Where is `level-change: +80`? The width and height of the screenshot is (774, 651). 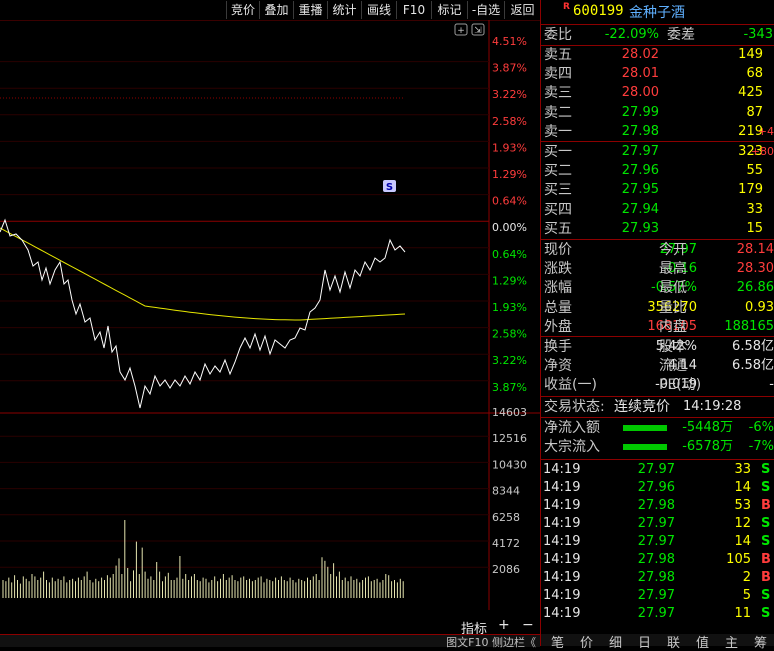 level-change: +80 is located at coordinates (762, 151).